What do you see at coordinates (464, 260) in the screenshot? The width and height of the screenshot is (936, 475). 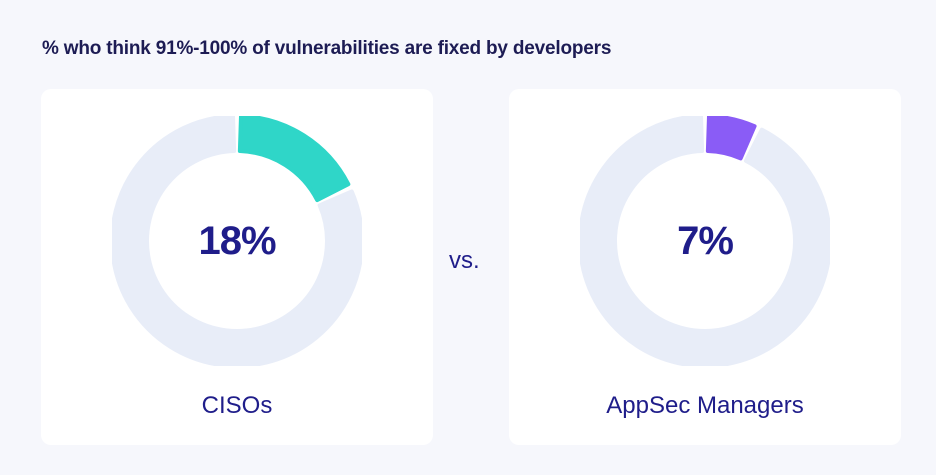 I see `vs-separator: vs.` at bounding box center [464, 260].